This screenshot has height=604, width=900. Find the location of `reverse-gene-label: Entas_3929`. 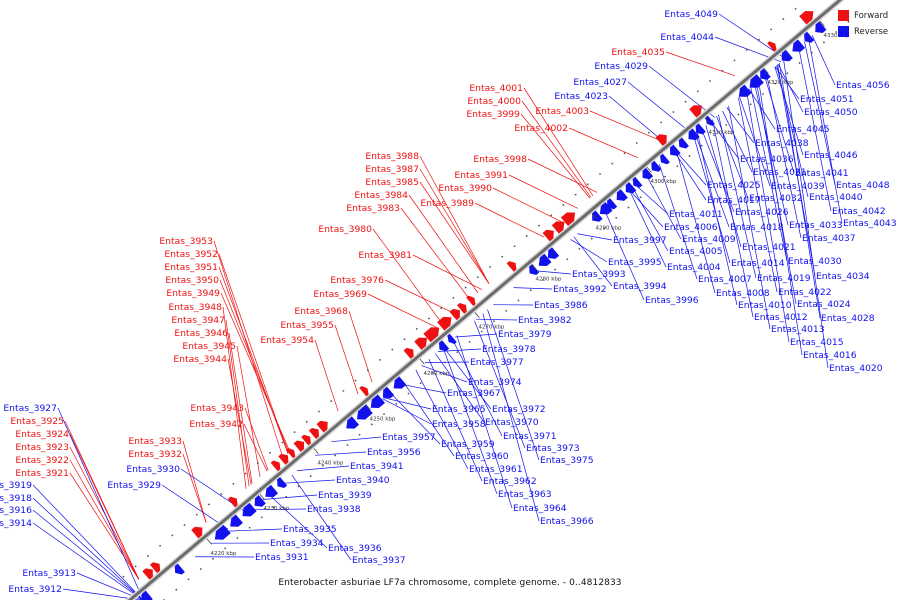

reverse-gene-label: Entas_3929 is located at coordinates (134, 485).